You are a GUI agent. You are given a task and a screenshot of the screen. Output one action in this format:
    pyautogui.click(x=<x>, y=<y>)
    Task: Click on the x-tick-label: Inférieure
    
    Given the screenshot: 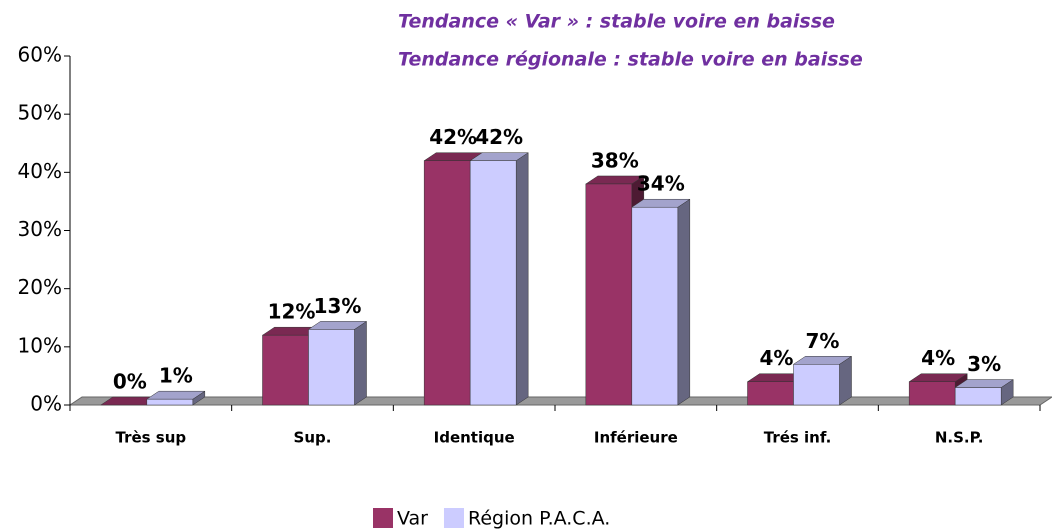 What is the action you would take?
    pyautogui.click(x=636, y=438)
    